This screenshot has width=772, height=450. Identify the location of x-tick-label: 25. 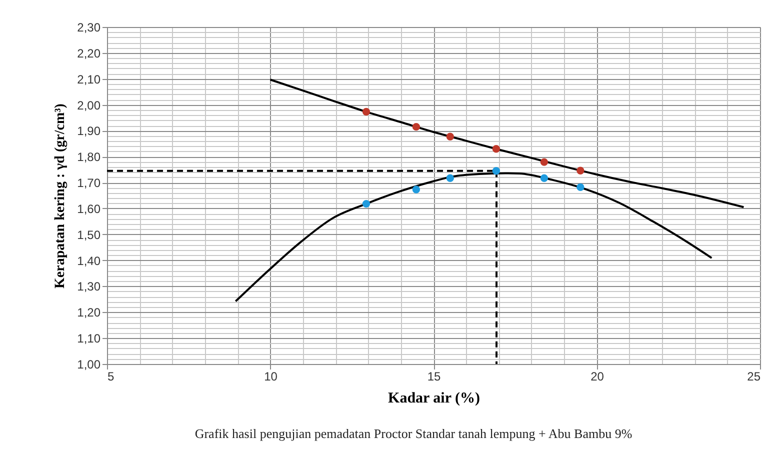
(754, 377).